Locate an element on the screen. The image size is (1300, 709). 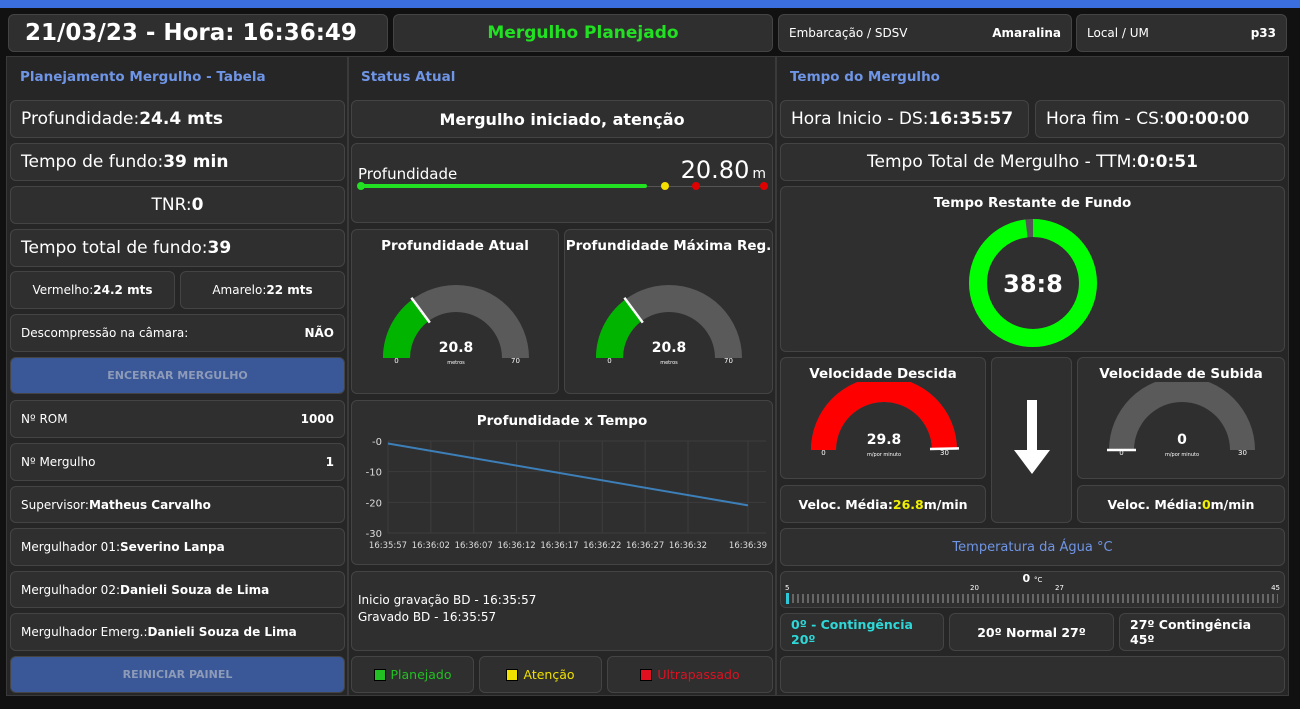
reiniciar-painel-button: REINICIAR PAINEL is located at coordinates (177, 674).